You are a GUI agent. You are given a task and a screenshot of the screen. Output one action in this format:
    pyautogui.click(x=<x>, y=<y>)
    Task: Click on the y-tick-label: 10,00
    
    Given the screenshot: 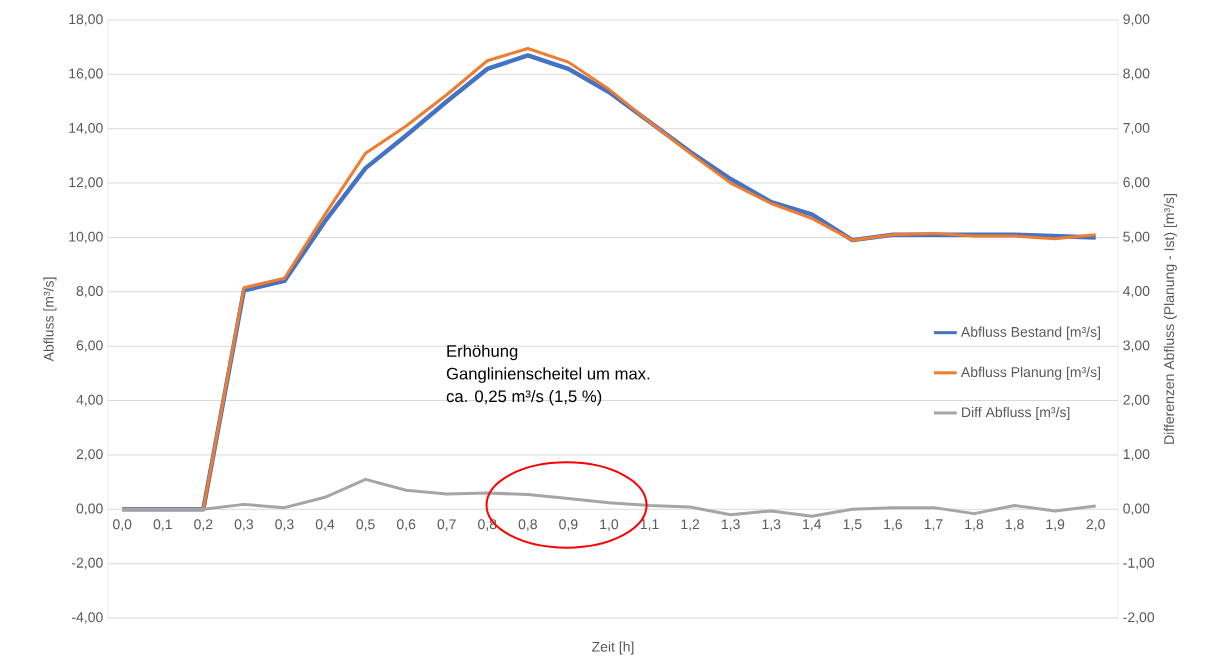 What is the action you would take?
    pyautogui.click(x=86, y=237)
    